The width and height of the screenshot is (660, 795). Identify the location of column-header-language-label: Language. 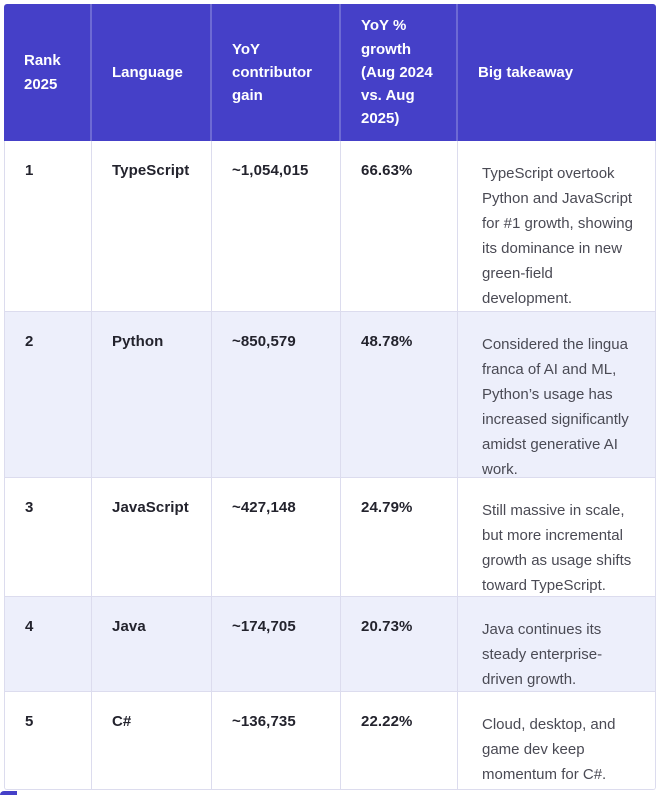
(147, 72).